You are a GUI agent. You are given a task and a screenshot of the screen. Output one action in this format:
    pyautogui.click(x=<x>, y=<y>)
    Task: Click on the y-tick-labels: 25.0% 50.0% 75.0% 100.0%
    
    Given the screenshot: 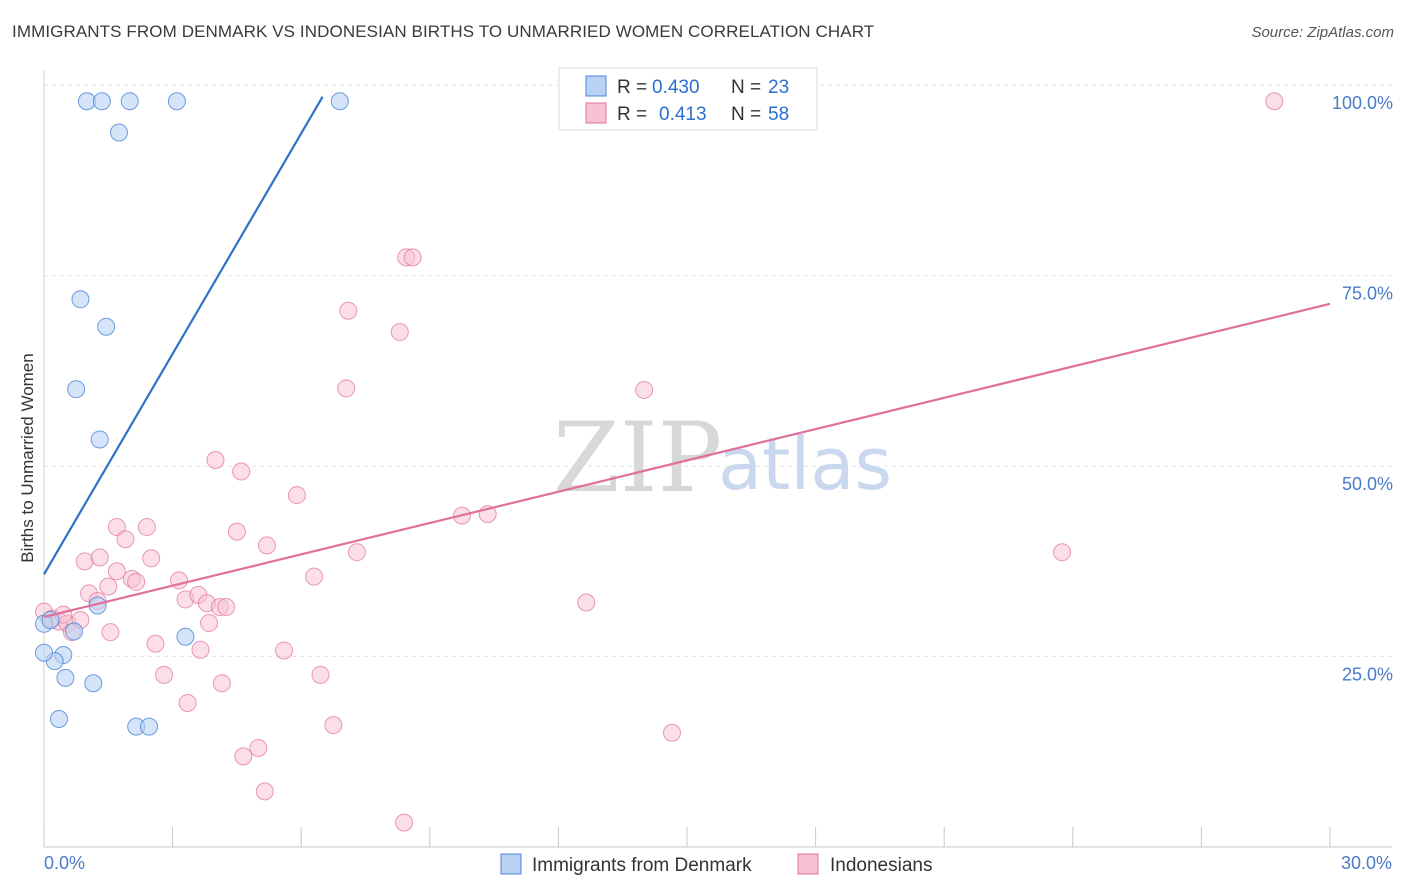 What is the action you would take?
    pyautogui.click(x=1362, y=388)
    